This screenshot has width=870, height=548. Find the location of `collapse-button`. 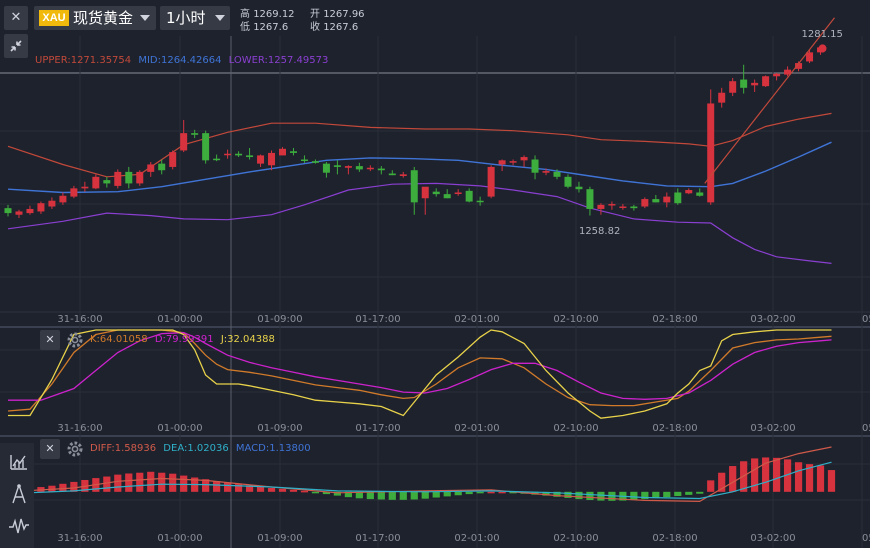

collapse-button is located at coordinates (16, 46).